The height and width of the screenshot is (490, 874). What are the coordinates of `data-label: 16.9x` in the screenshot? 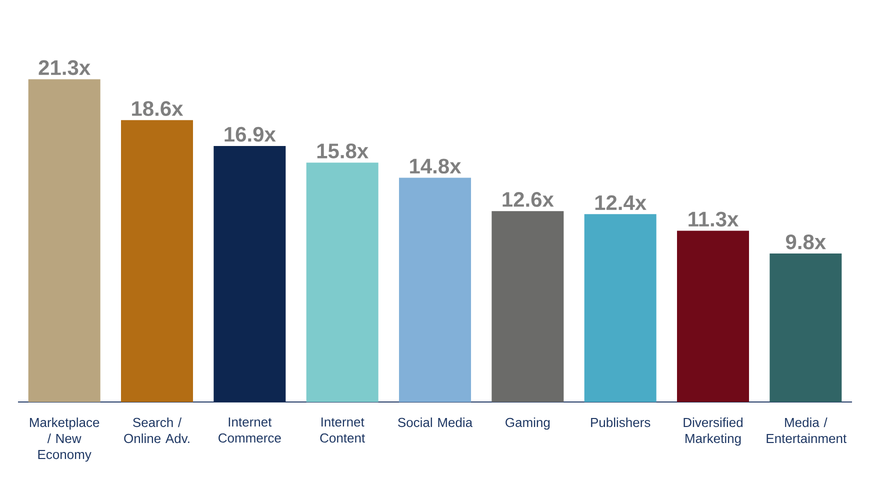 It's located at (250, 134).